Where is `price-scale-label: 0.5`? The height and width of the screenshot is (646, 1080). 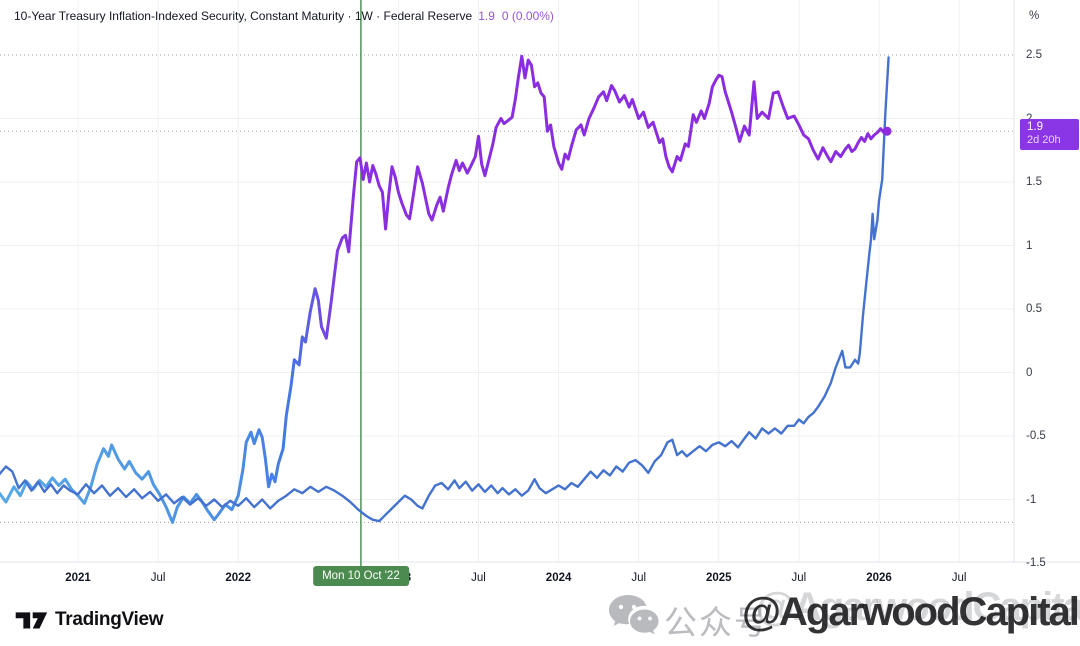
price-scale-label: 0.5 is located at coordinates (1034, 309).